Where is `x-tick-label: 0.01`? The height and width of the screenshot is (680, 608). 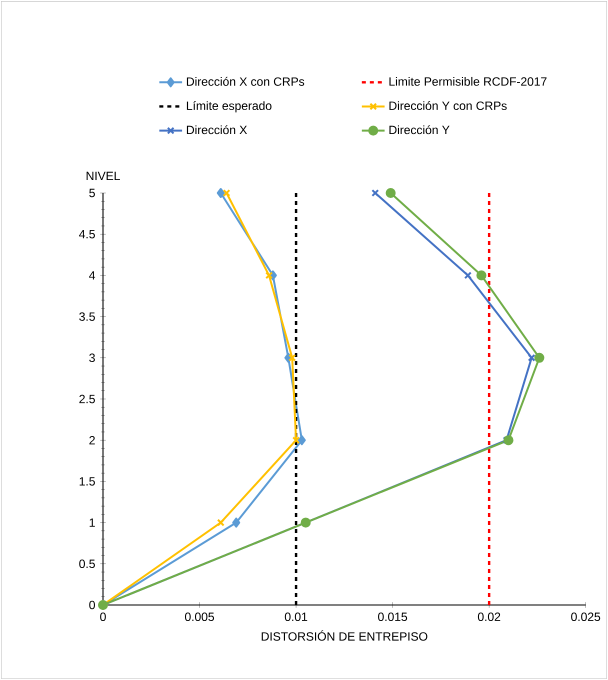 x-tick-label: 0.01 is located at coordinates (296, 617).